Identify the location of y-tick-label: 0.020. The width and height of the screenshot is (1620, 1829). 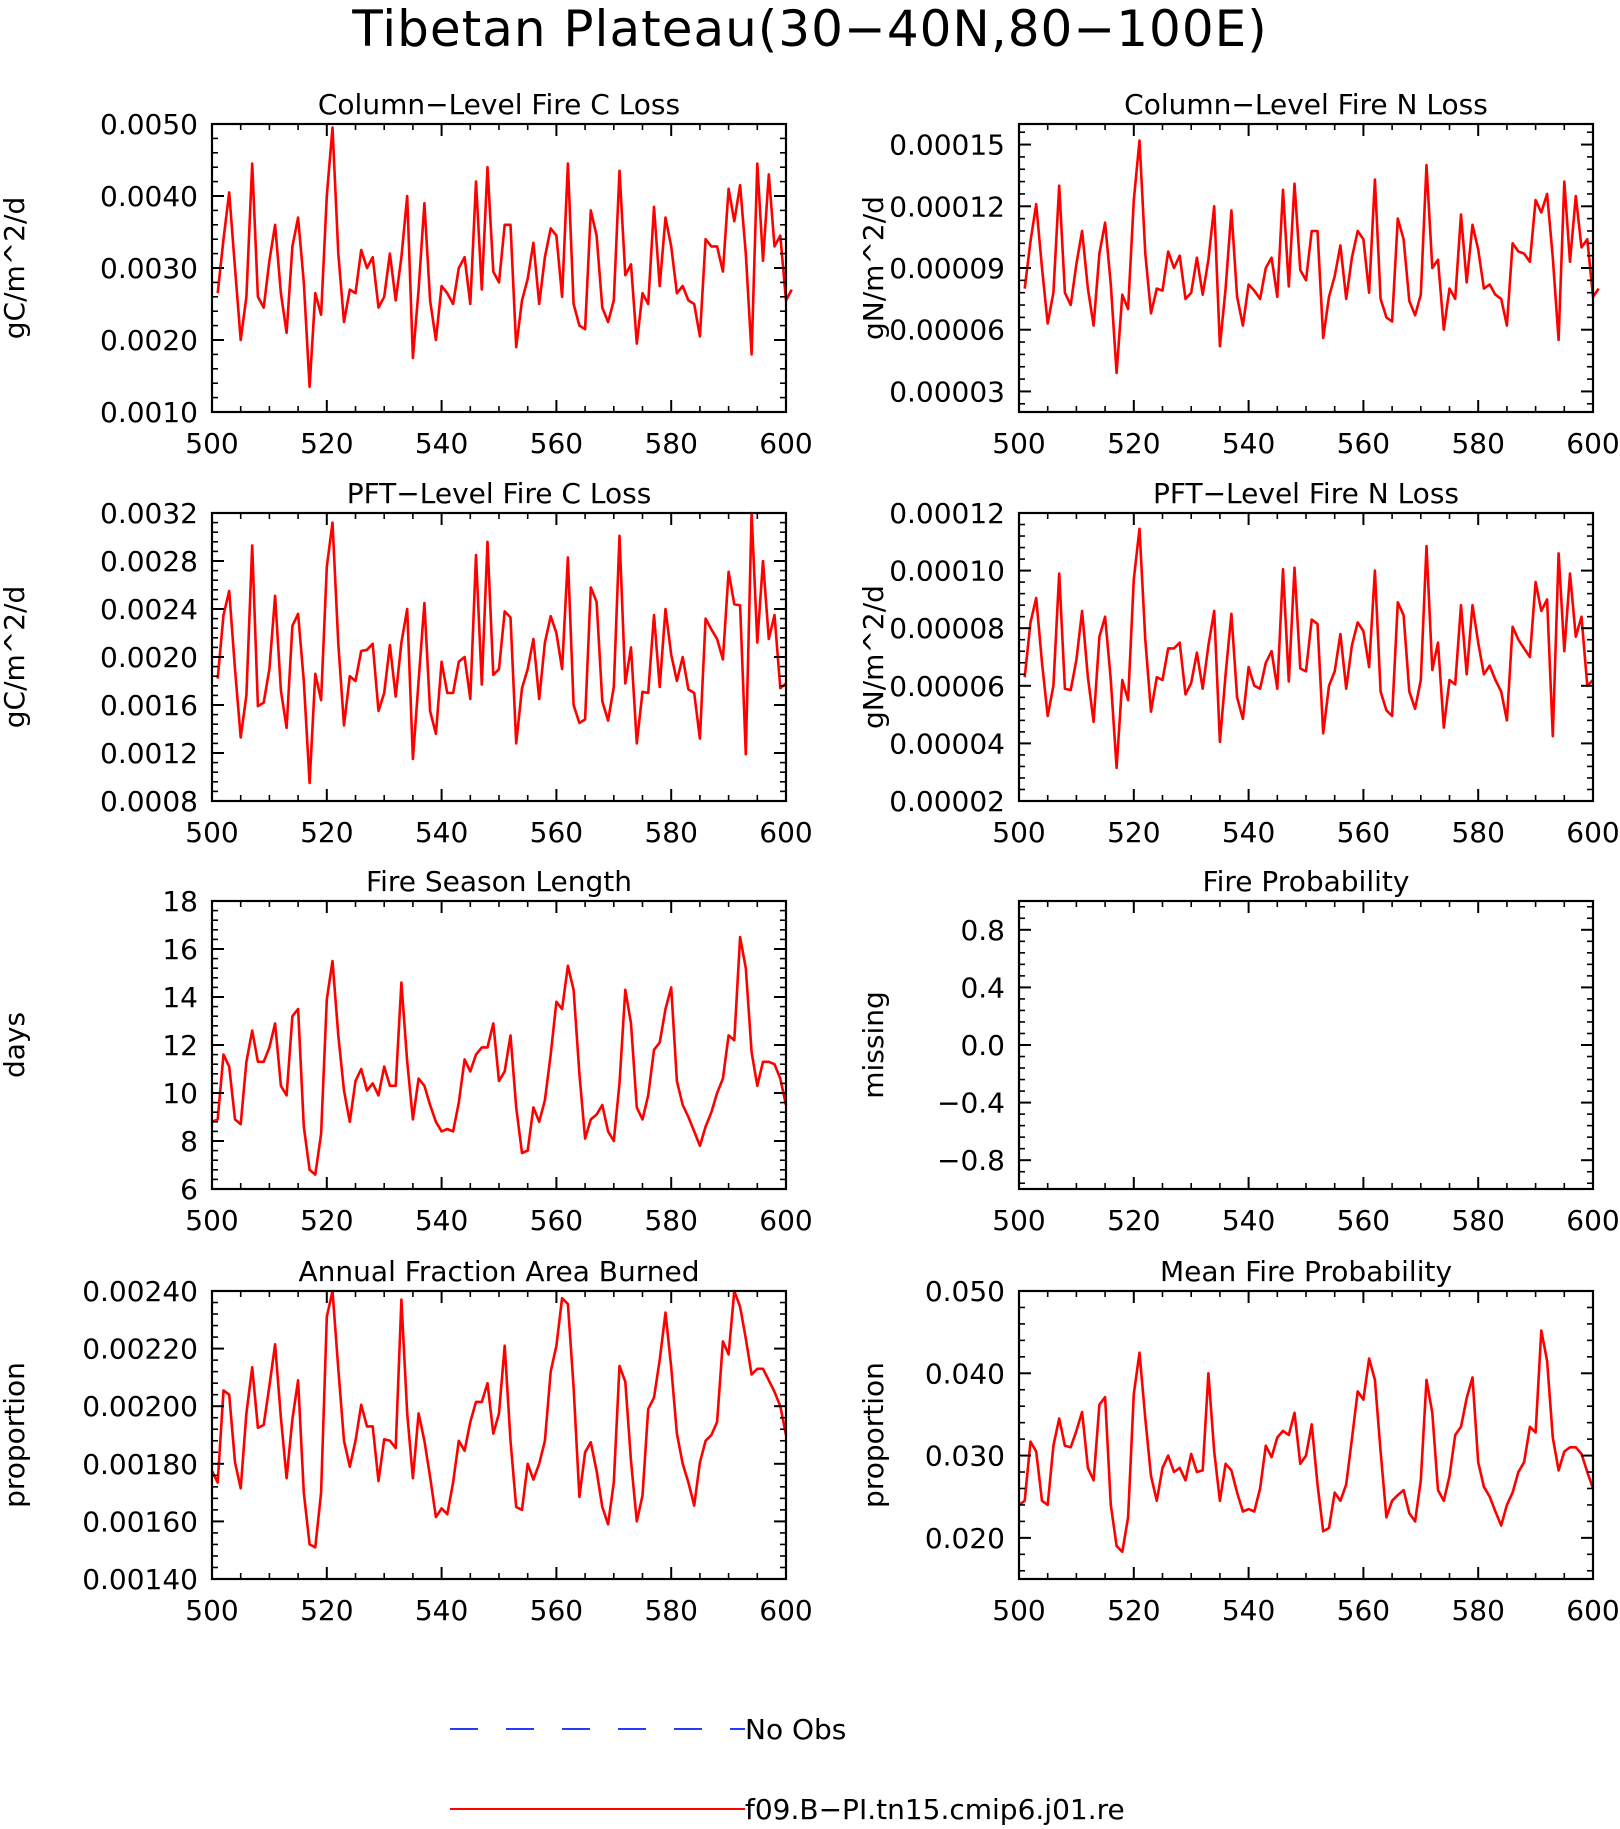
(965, 1538).